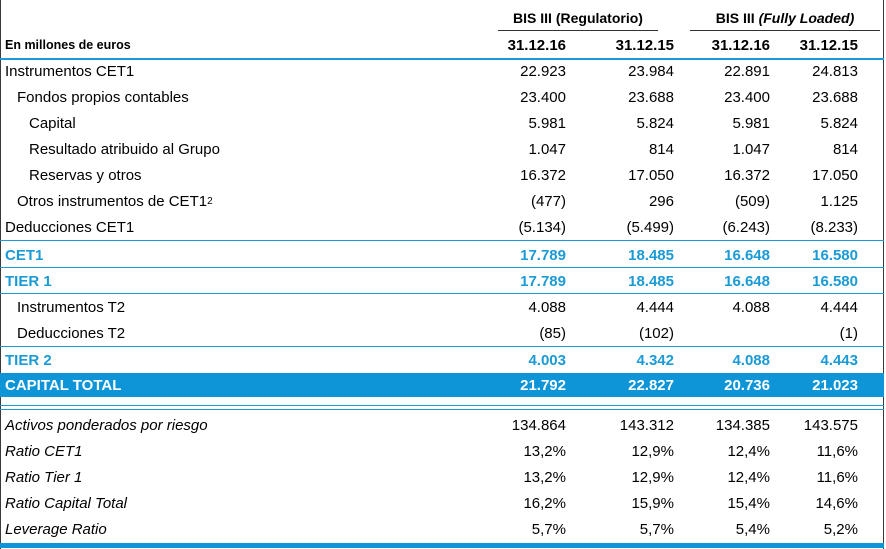 This screenshot has width=886, height=549. I want to click on value-cell: 5,4%, so click(722, 529).